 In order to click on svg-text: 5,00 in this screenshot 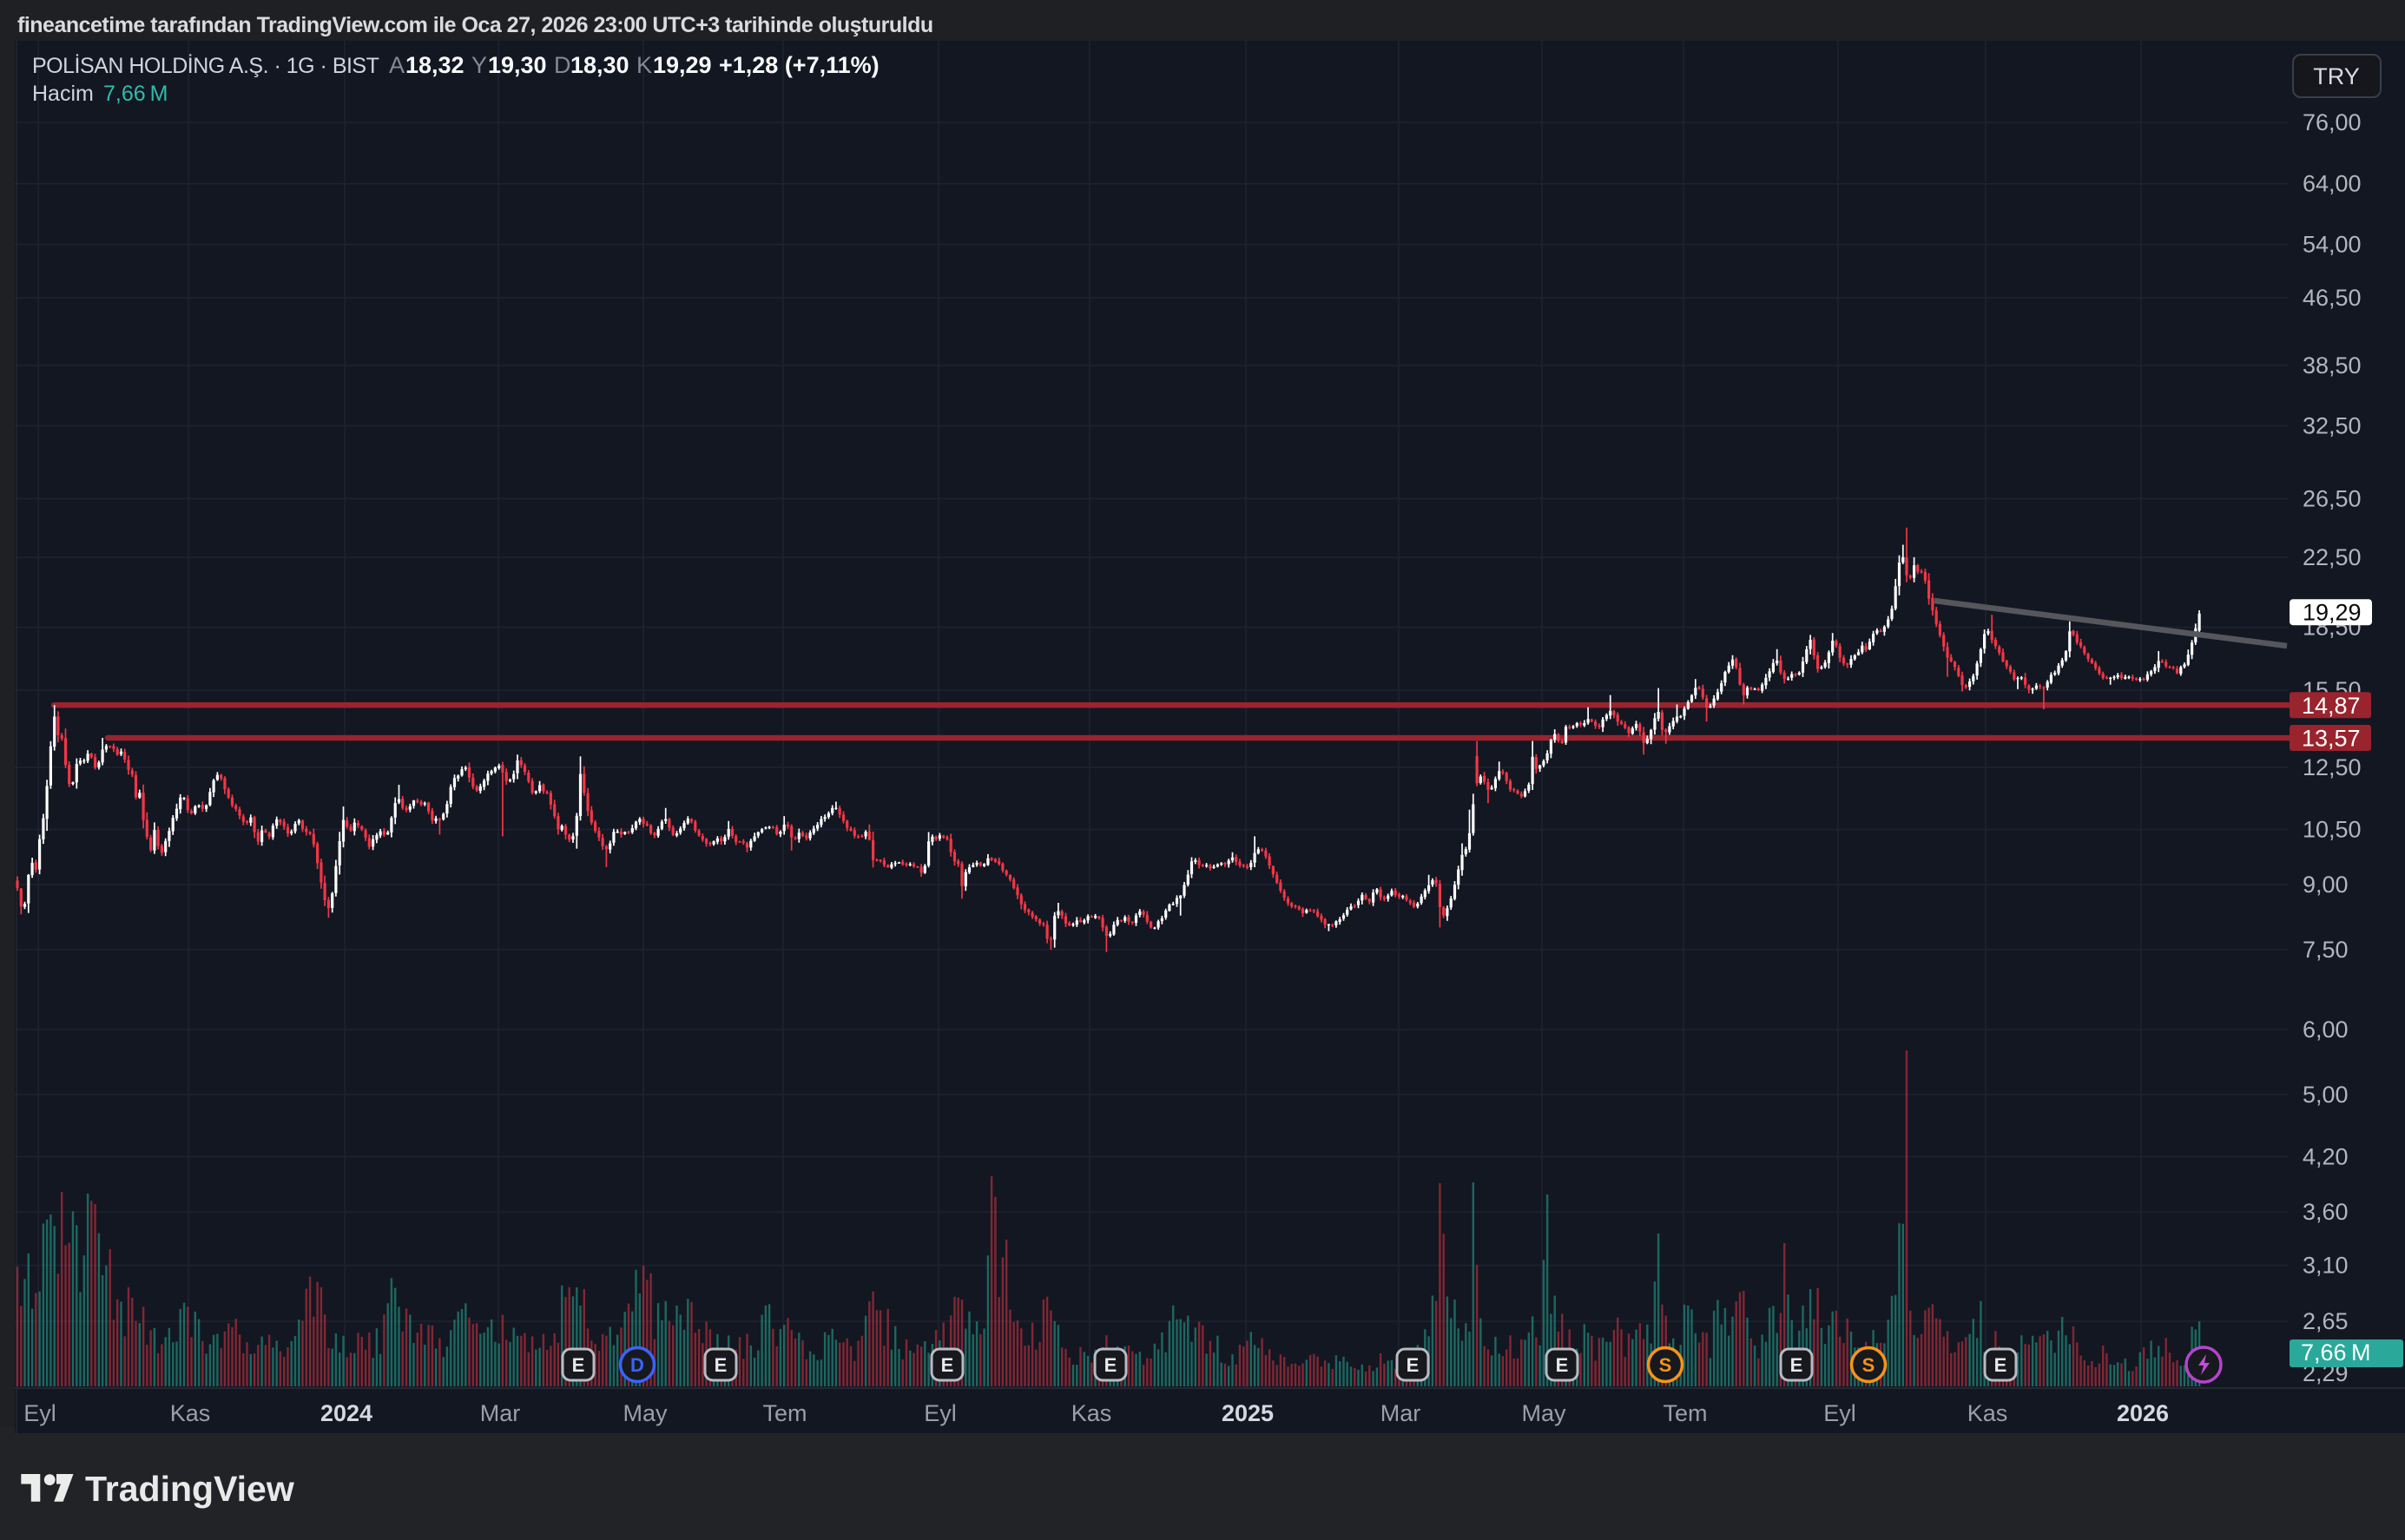, I will do `click(2326, 1095)`.